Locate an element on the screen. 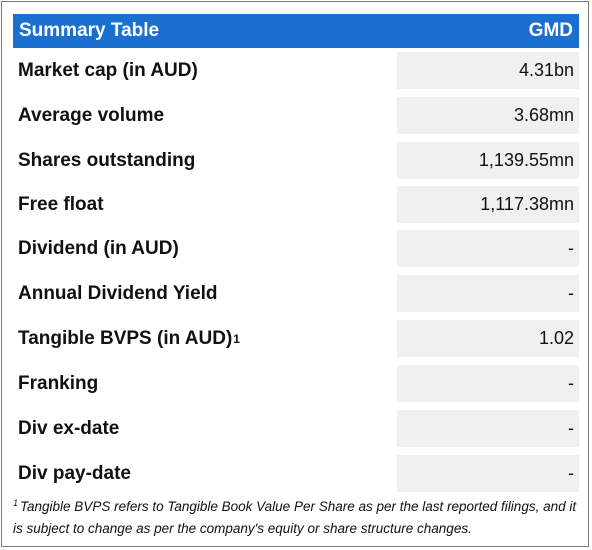 The width and height of the screenshot is (592, 550). table-row: Franking - is located at coordinates (296, 383).